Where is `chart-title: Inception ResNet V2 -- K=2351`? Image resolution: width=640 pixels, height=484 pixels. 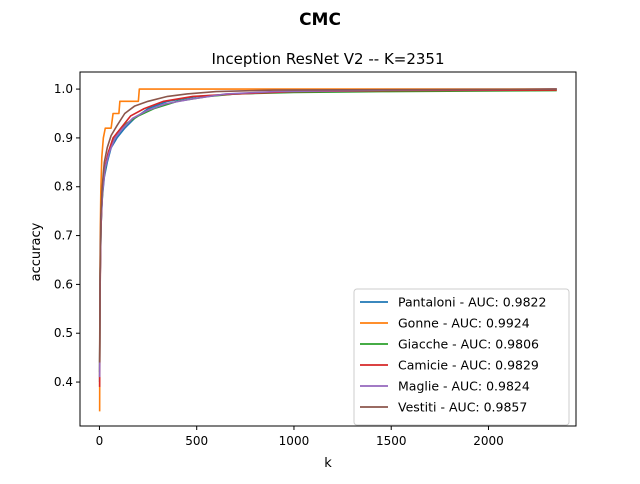
chart-title: Inception ResNet V2 -- K=2351 is located at coordinates (327, 59).